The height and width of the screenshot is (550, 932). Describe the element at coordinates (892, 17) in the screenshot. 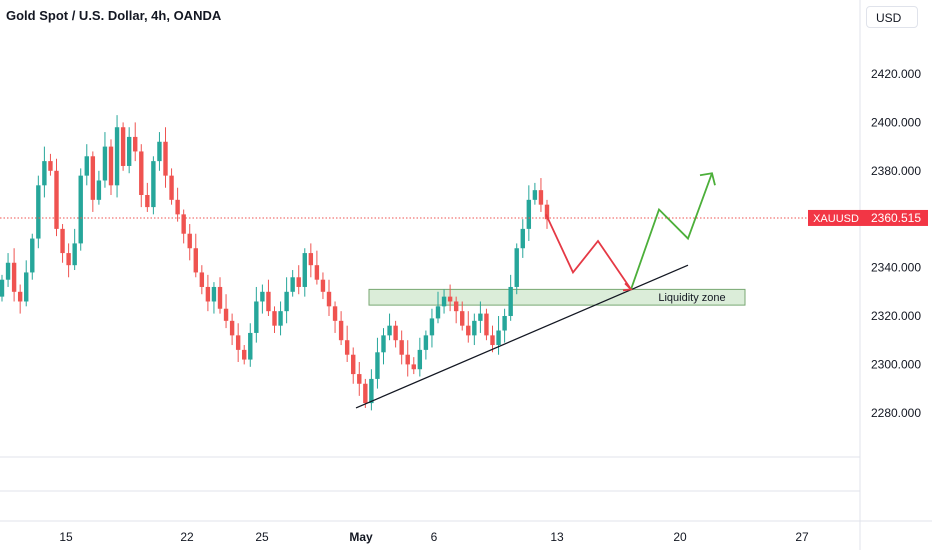

I see `currency-button: USD` at that location.